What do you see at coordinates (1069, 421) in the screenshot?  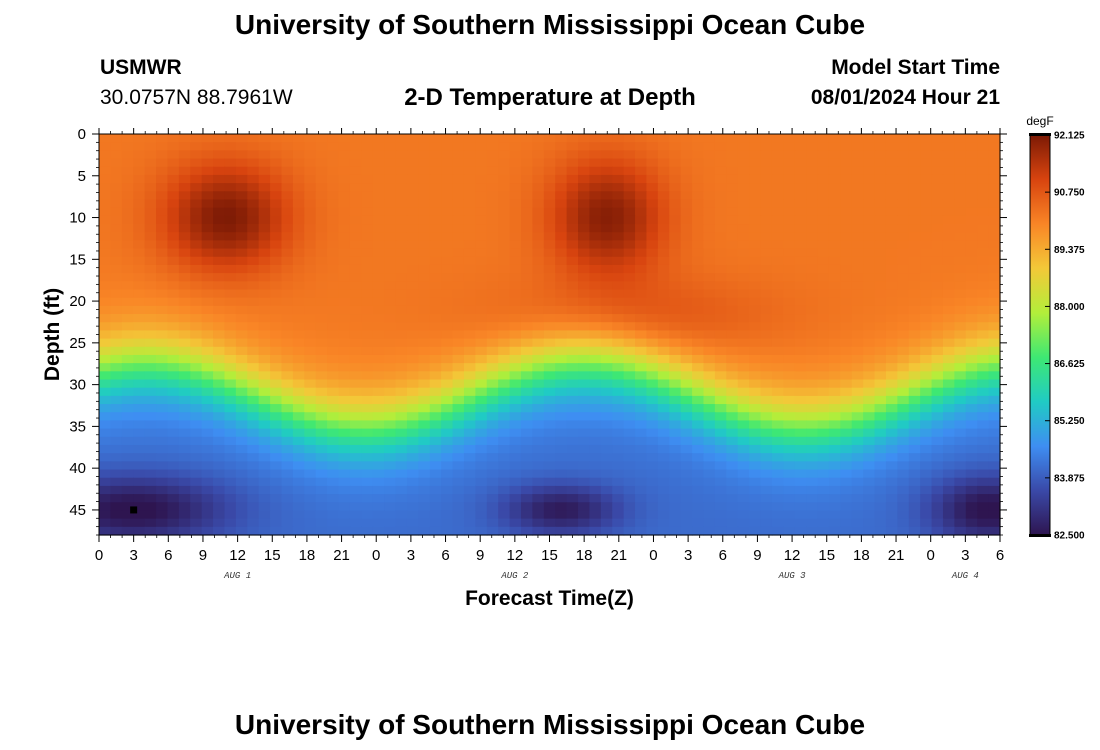 I see `colorbar-tick-label: 85.250` at bounding box center [1069, 421].